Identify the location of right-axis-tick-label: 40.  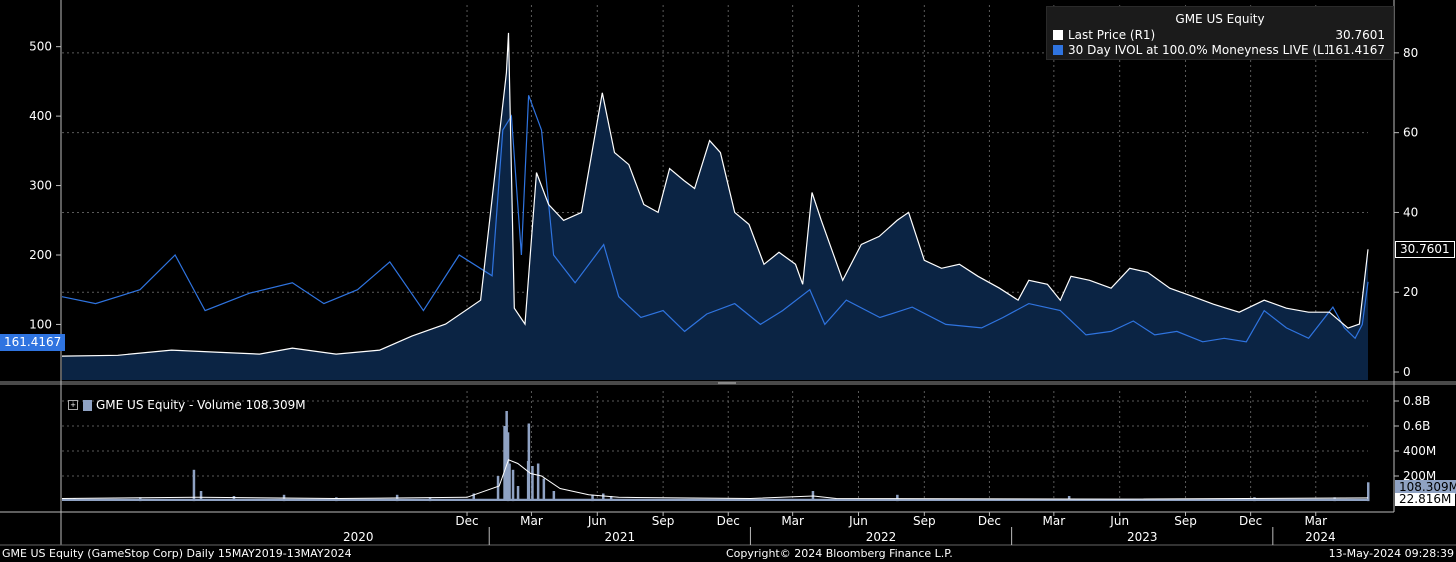
(1410, 212).